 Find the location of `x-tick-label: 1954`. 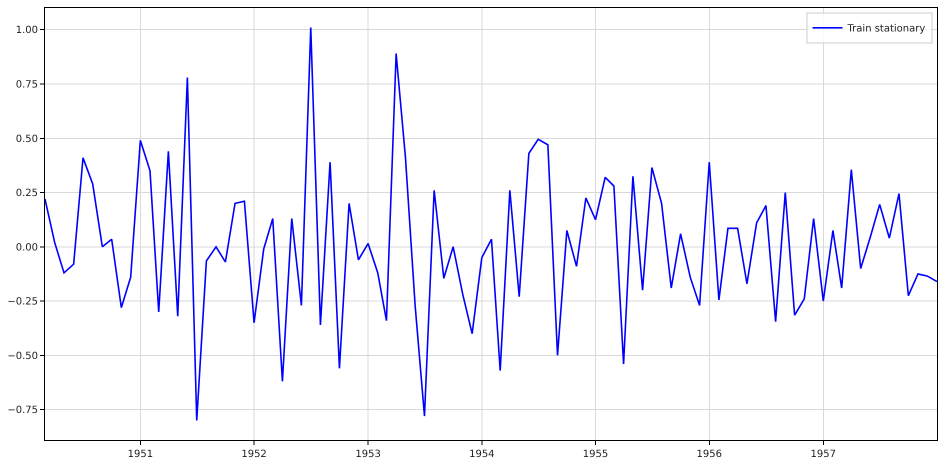

x-tick-label: 1954 is located at coordinates (482, 454).